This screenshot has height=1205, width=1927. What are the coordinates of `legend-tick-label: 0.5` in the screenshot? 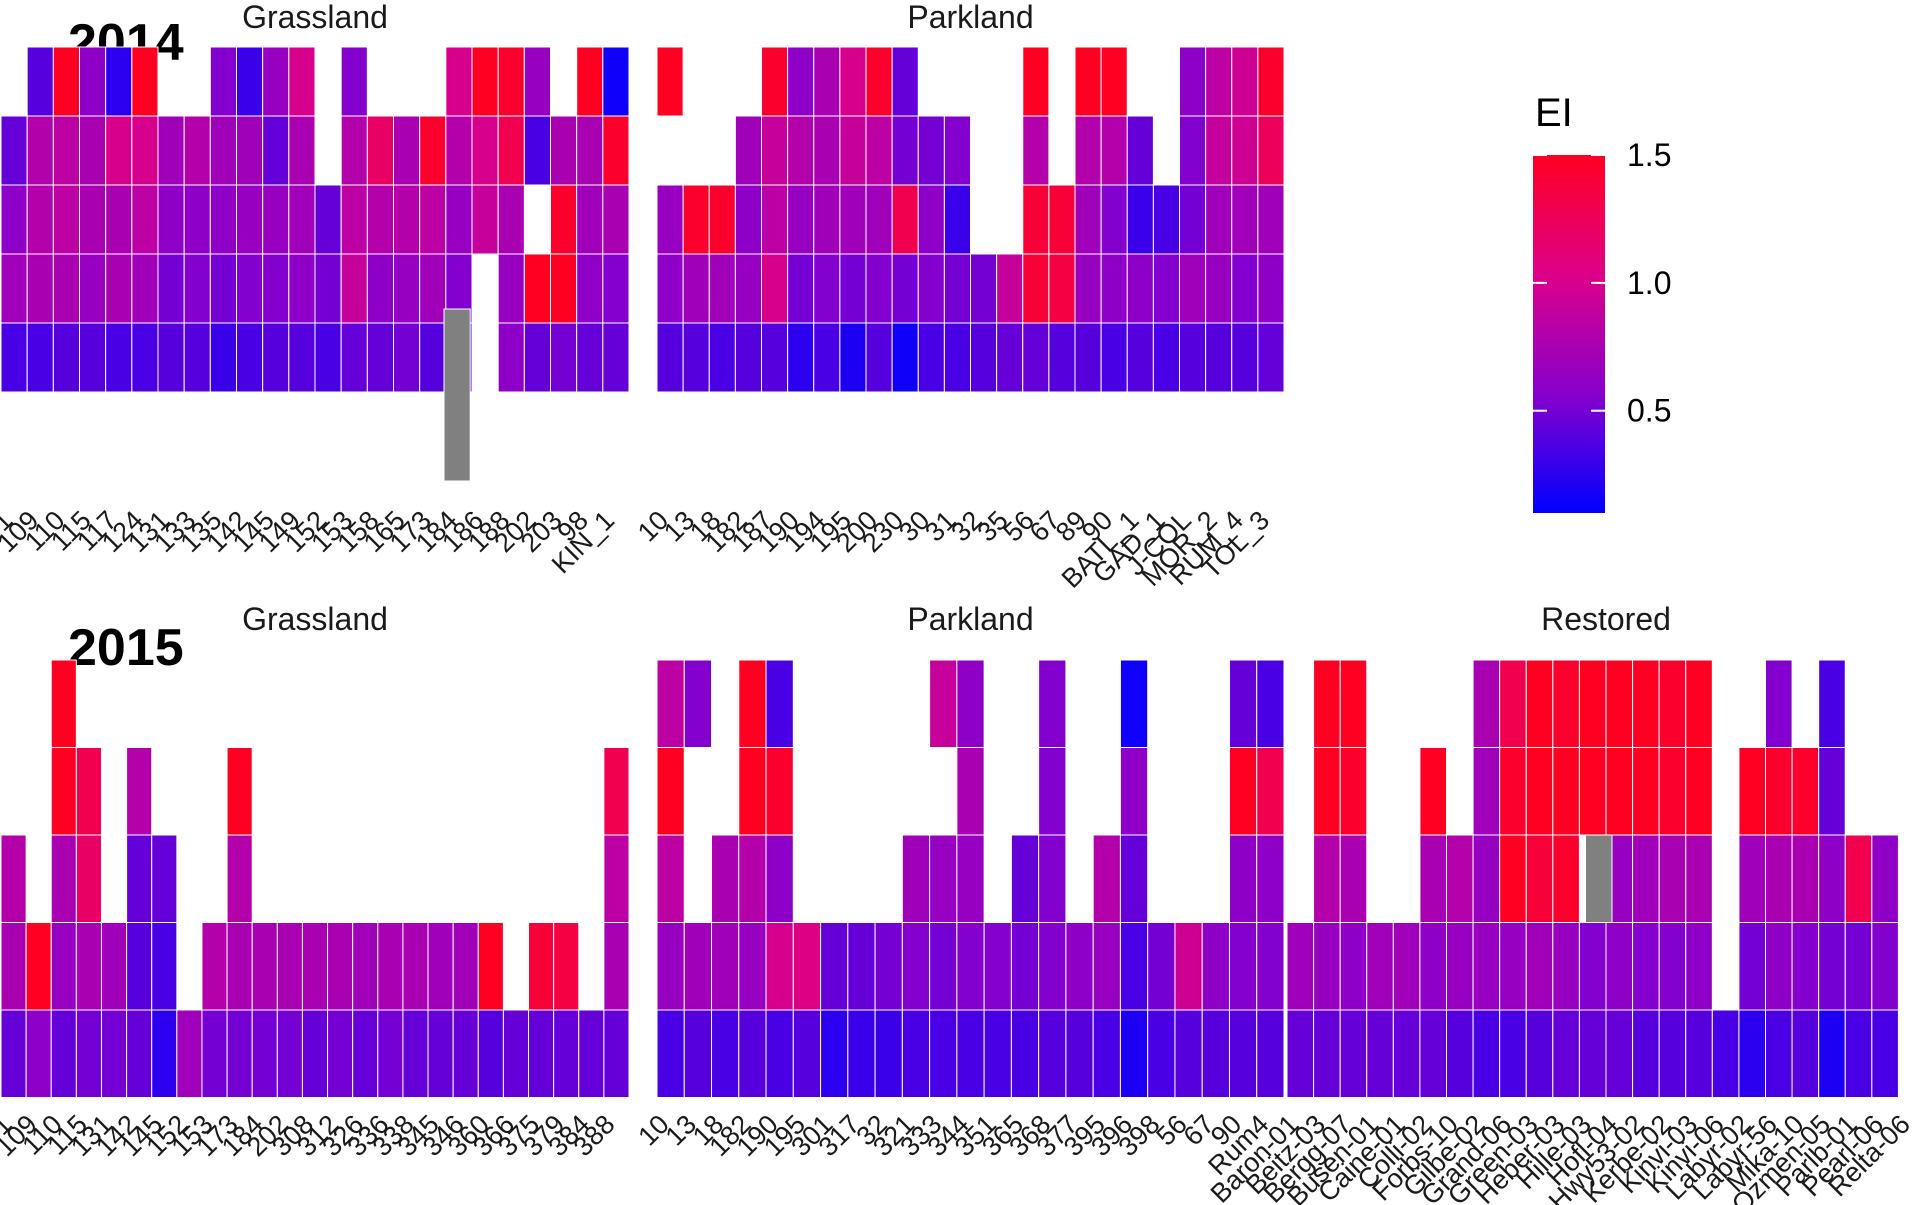 It's located at (1649, 411).